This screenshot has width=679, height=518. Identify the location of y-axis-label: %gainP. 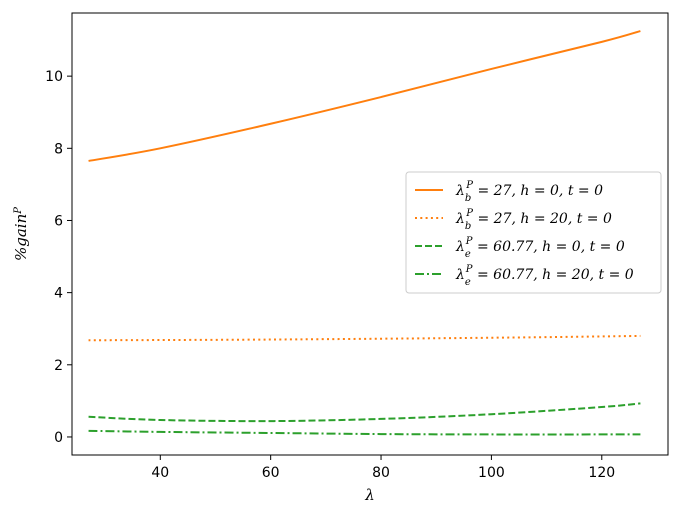
(21, 234).